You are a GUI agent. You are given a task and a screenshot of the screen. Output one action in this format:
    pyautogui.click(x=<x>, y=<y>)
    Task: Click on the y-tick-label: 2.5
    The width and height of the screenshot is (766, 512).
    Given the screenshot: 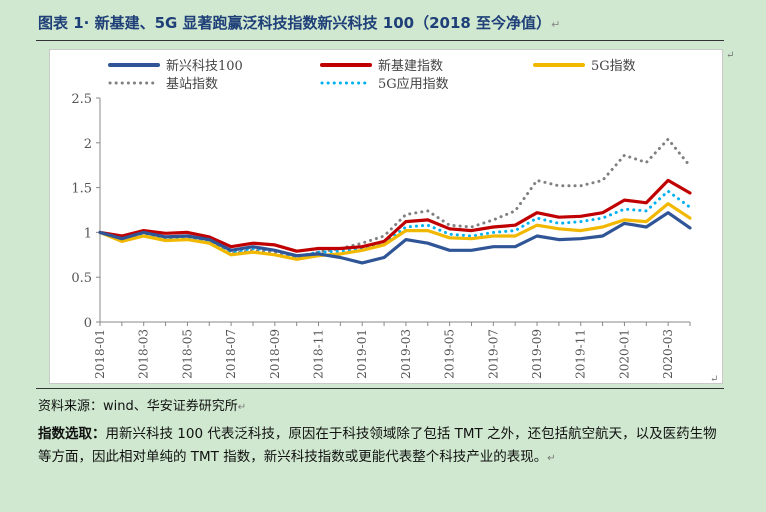 What is the action you would take?
    pyautogui.click(x=81, y=99)
    